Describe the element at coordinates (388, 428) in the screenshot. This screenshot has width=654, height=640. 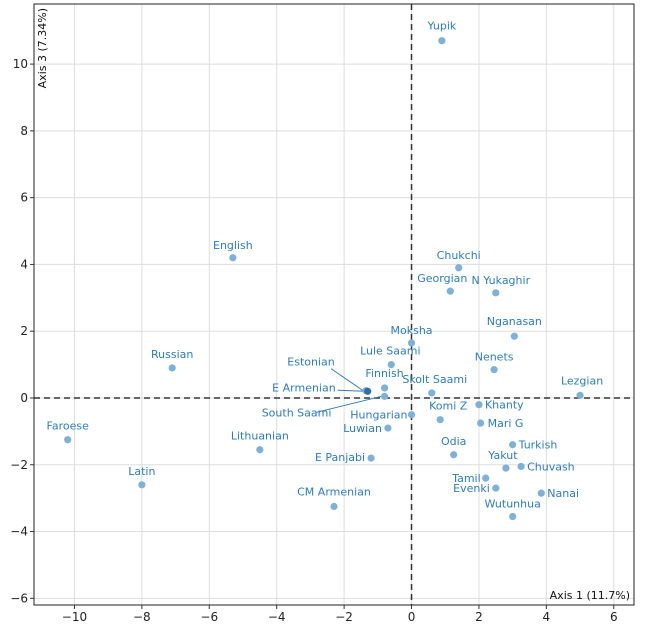
I see `data-point-luwian` at that location.